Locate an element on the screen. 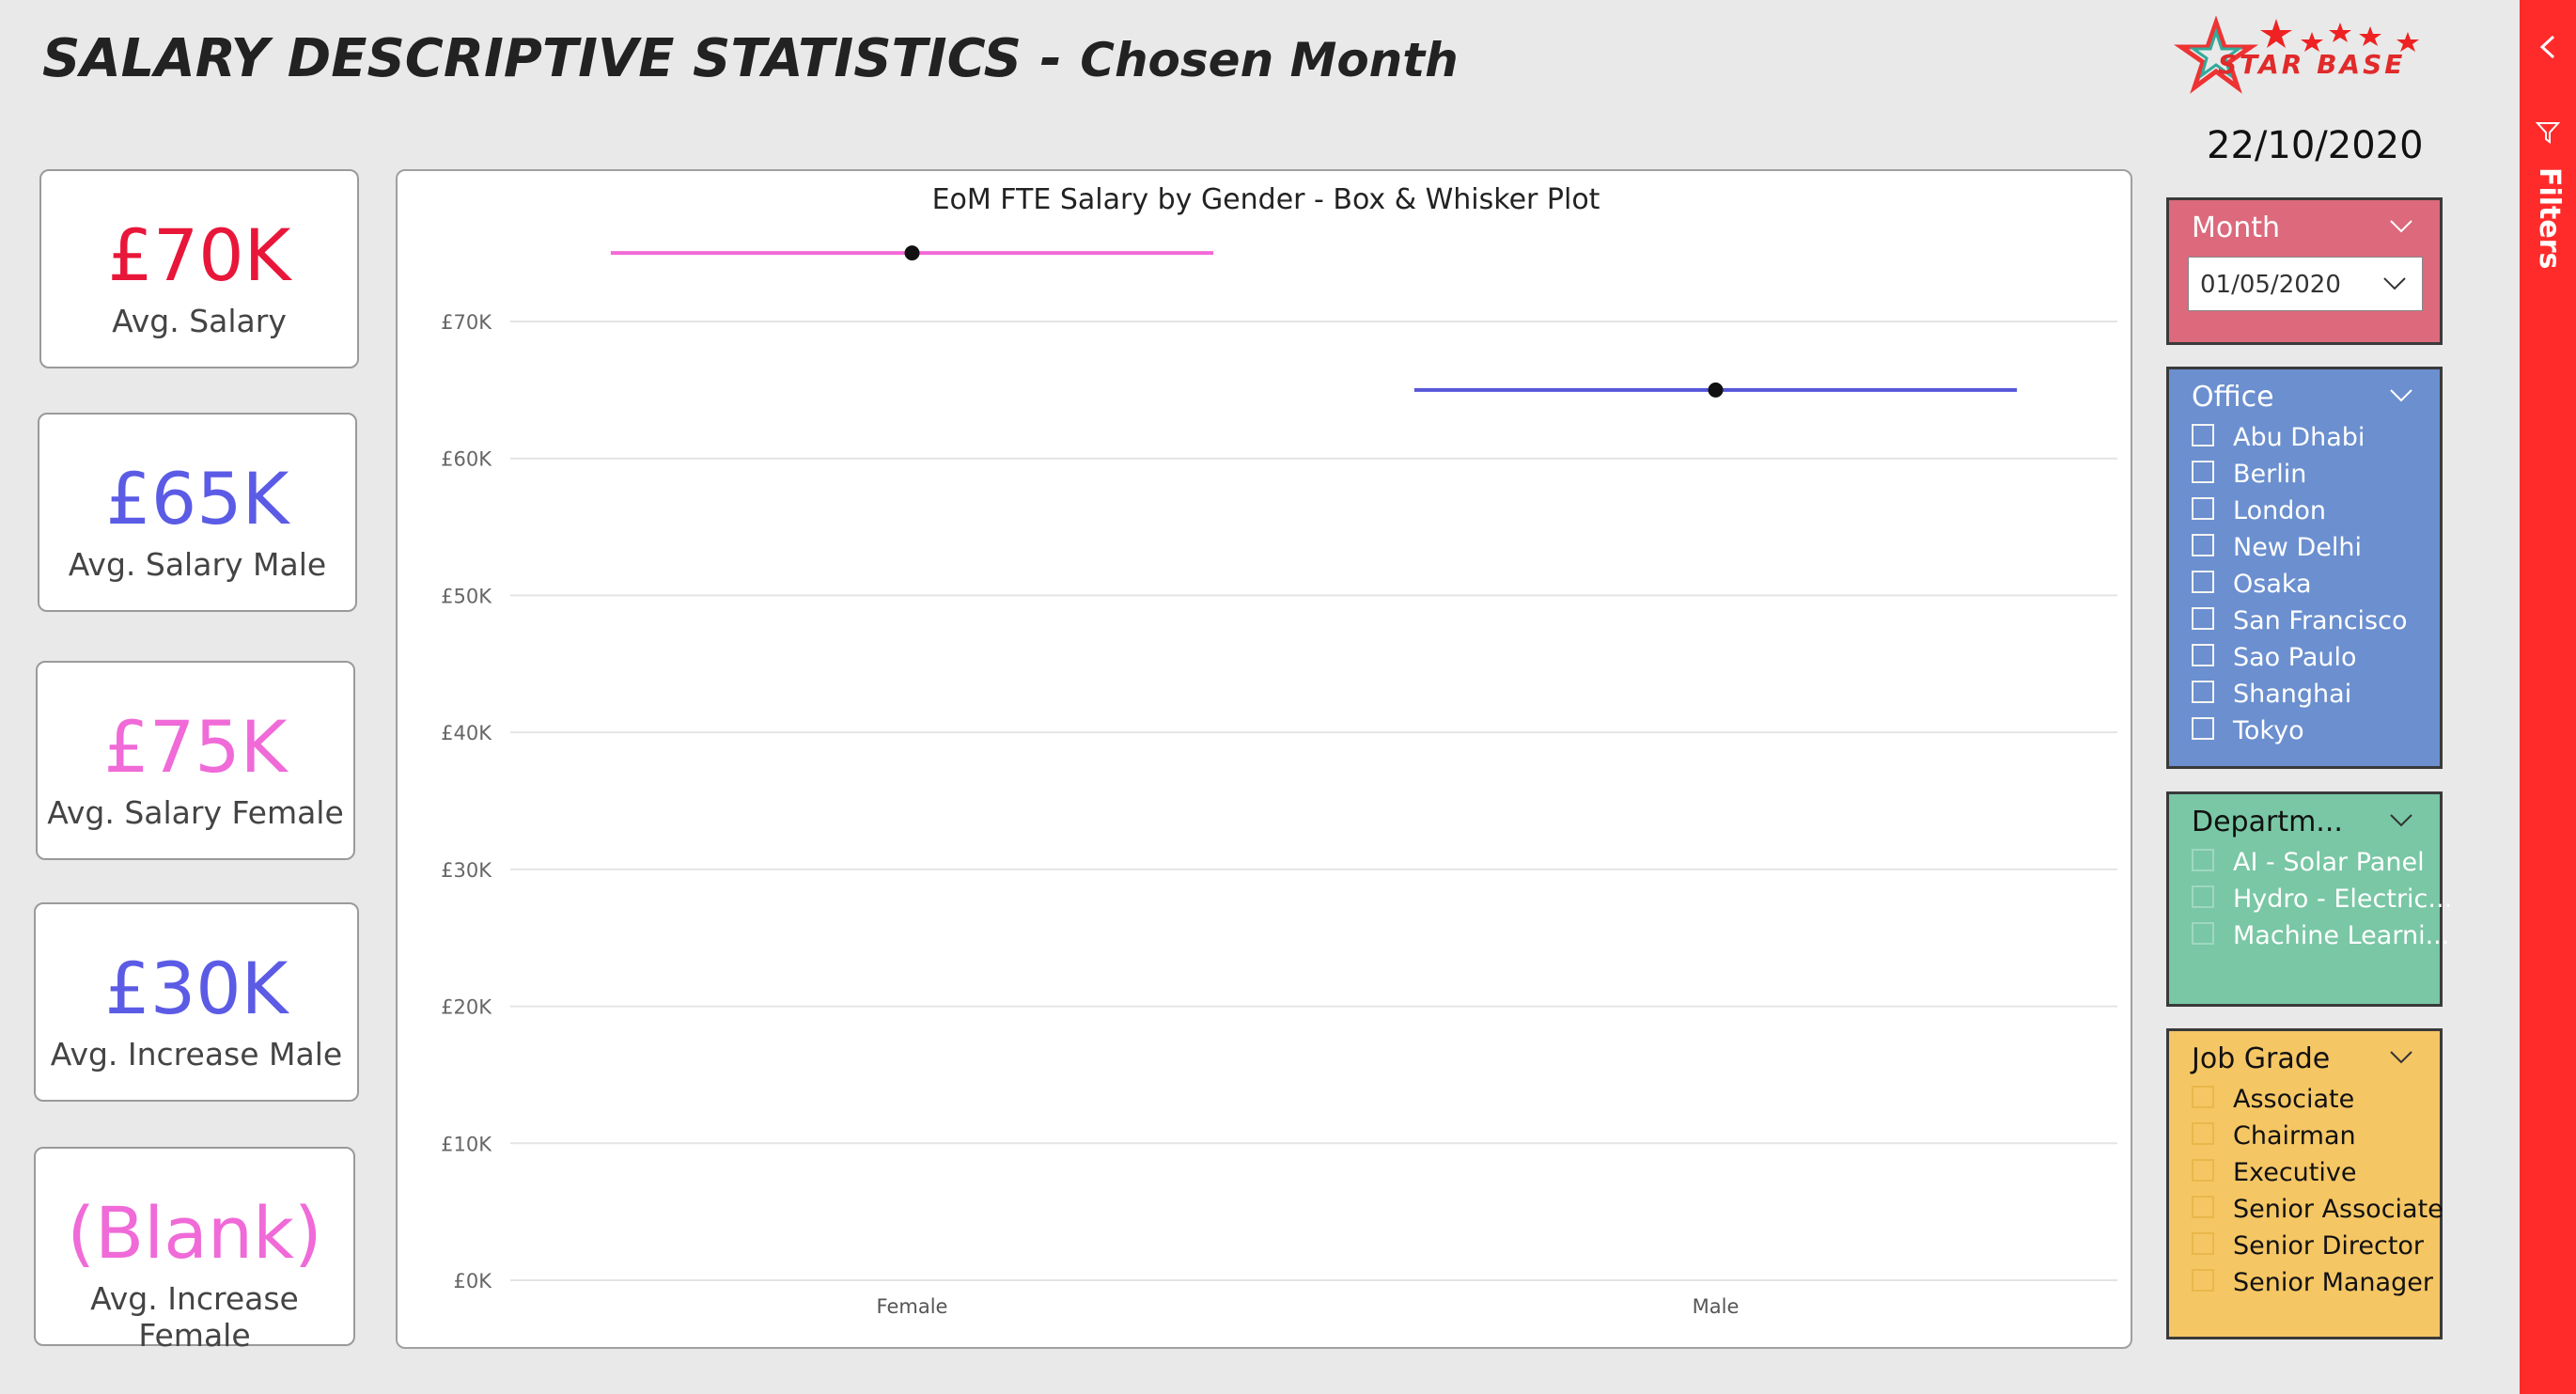  median-point-female is located at coordinates (912, 253).